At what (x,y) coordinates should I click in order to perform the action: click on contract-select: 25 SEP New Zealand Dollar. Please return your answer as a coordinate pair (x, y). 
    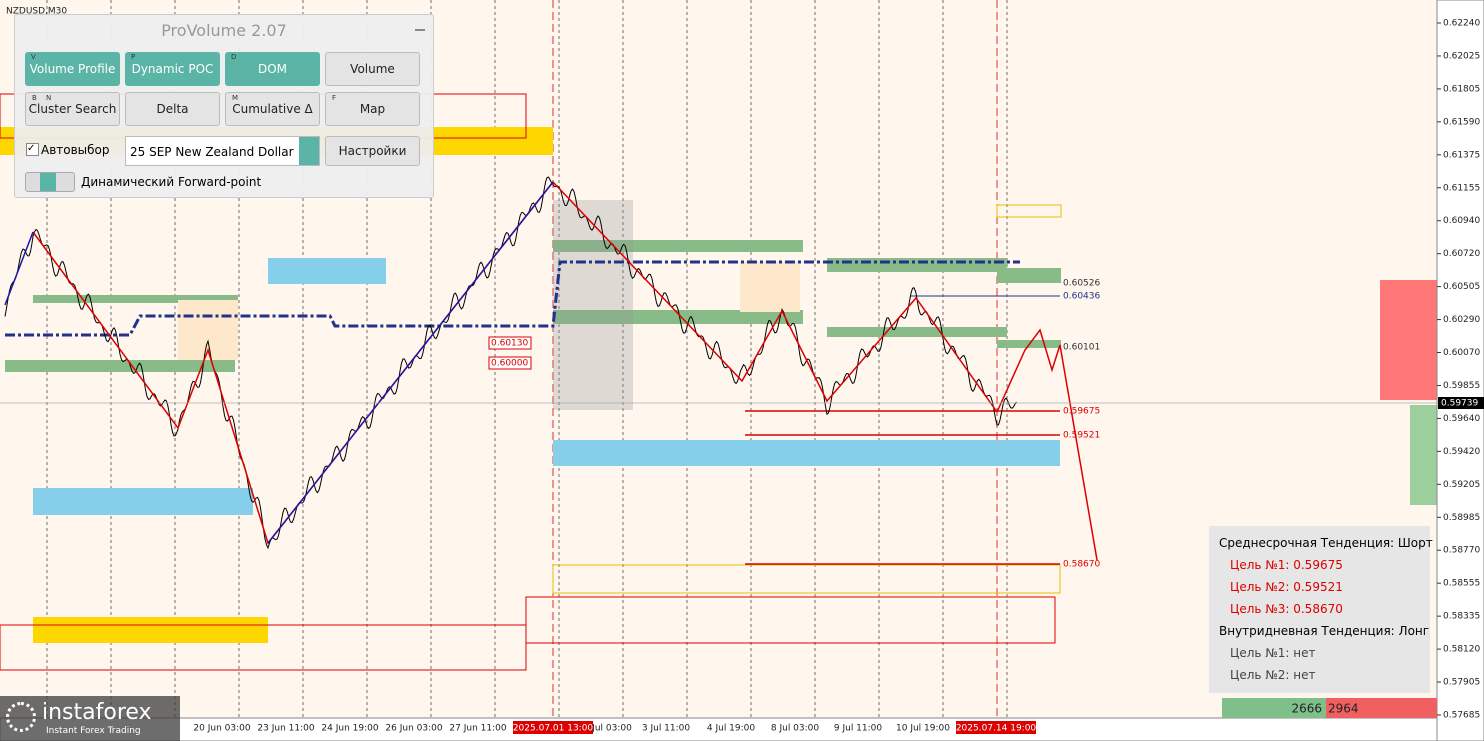
    Looking at the image, I should click on (222, 151).